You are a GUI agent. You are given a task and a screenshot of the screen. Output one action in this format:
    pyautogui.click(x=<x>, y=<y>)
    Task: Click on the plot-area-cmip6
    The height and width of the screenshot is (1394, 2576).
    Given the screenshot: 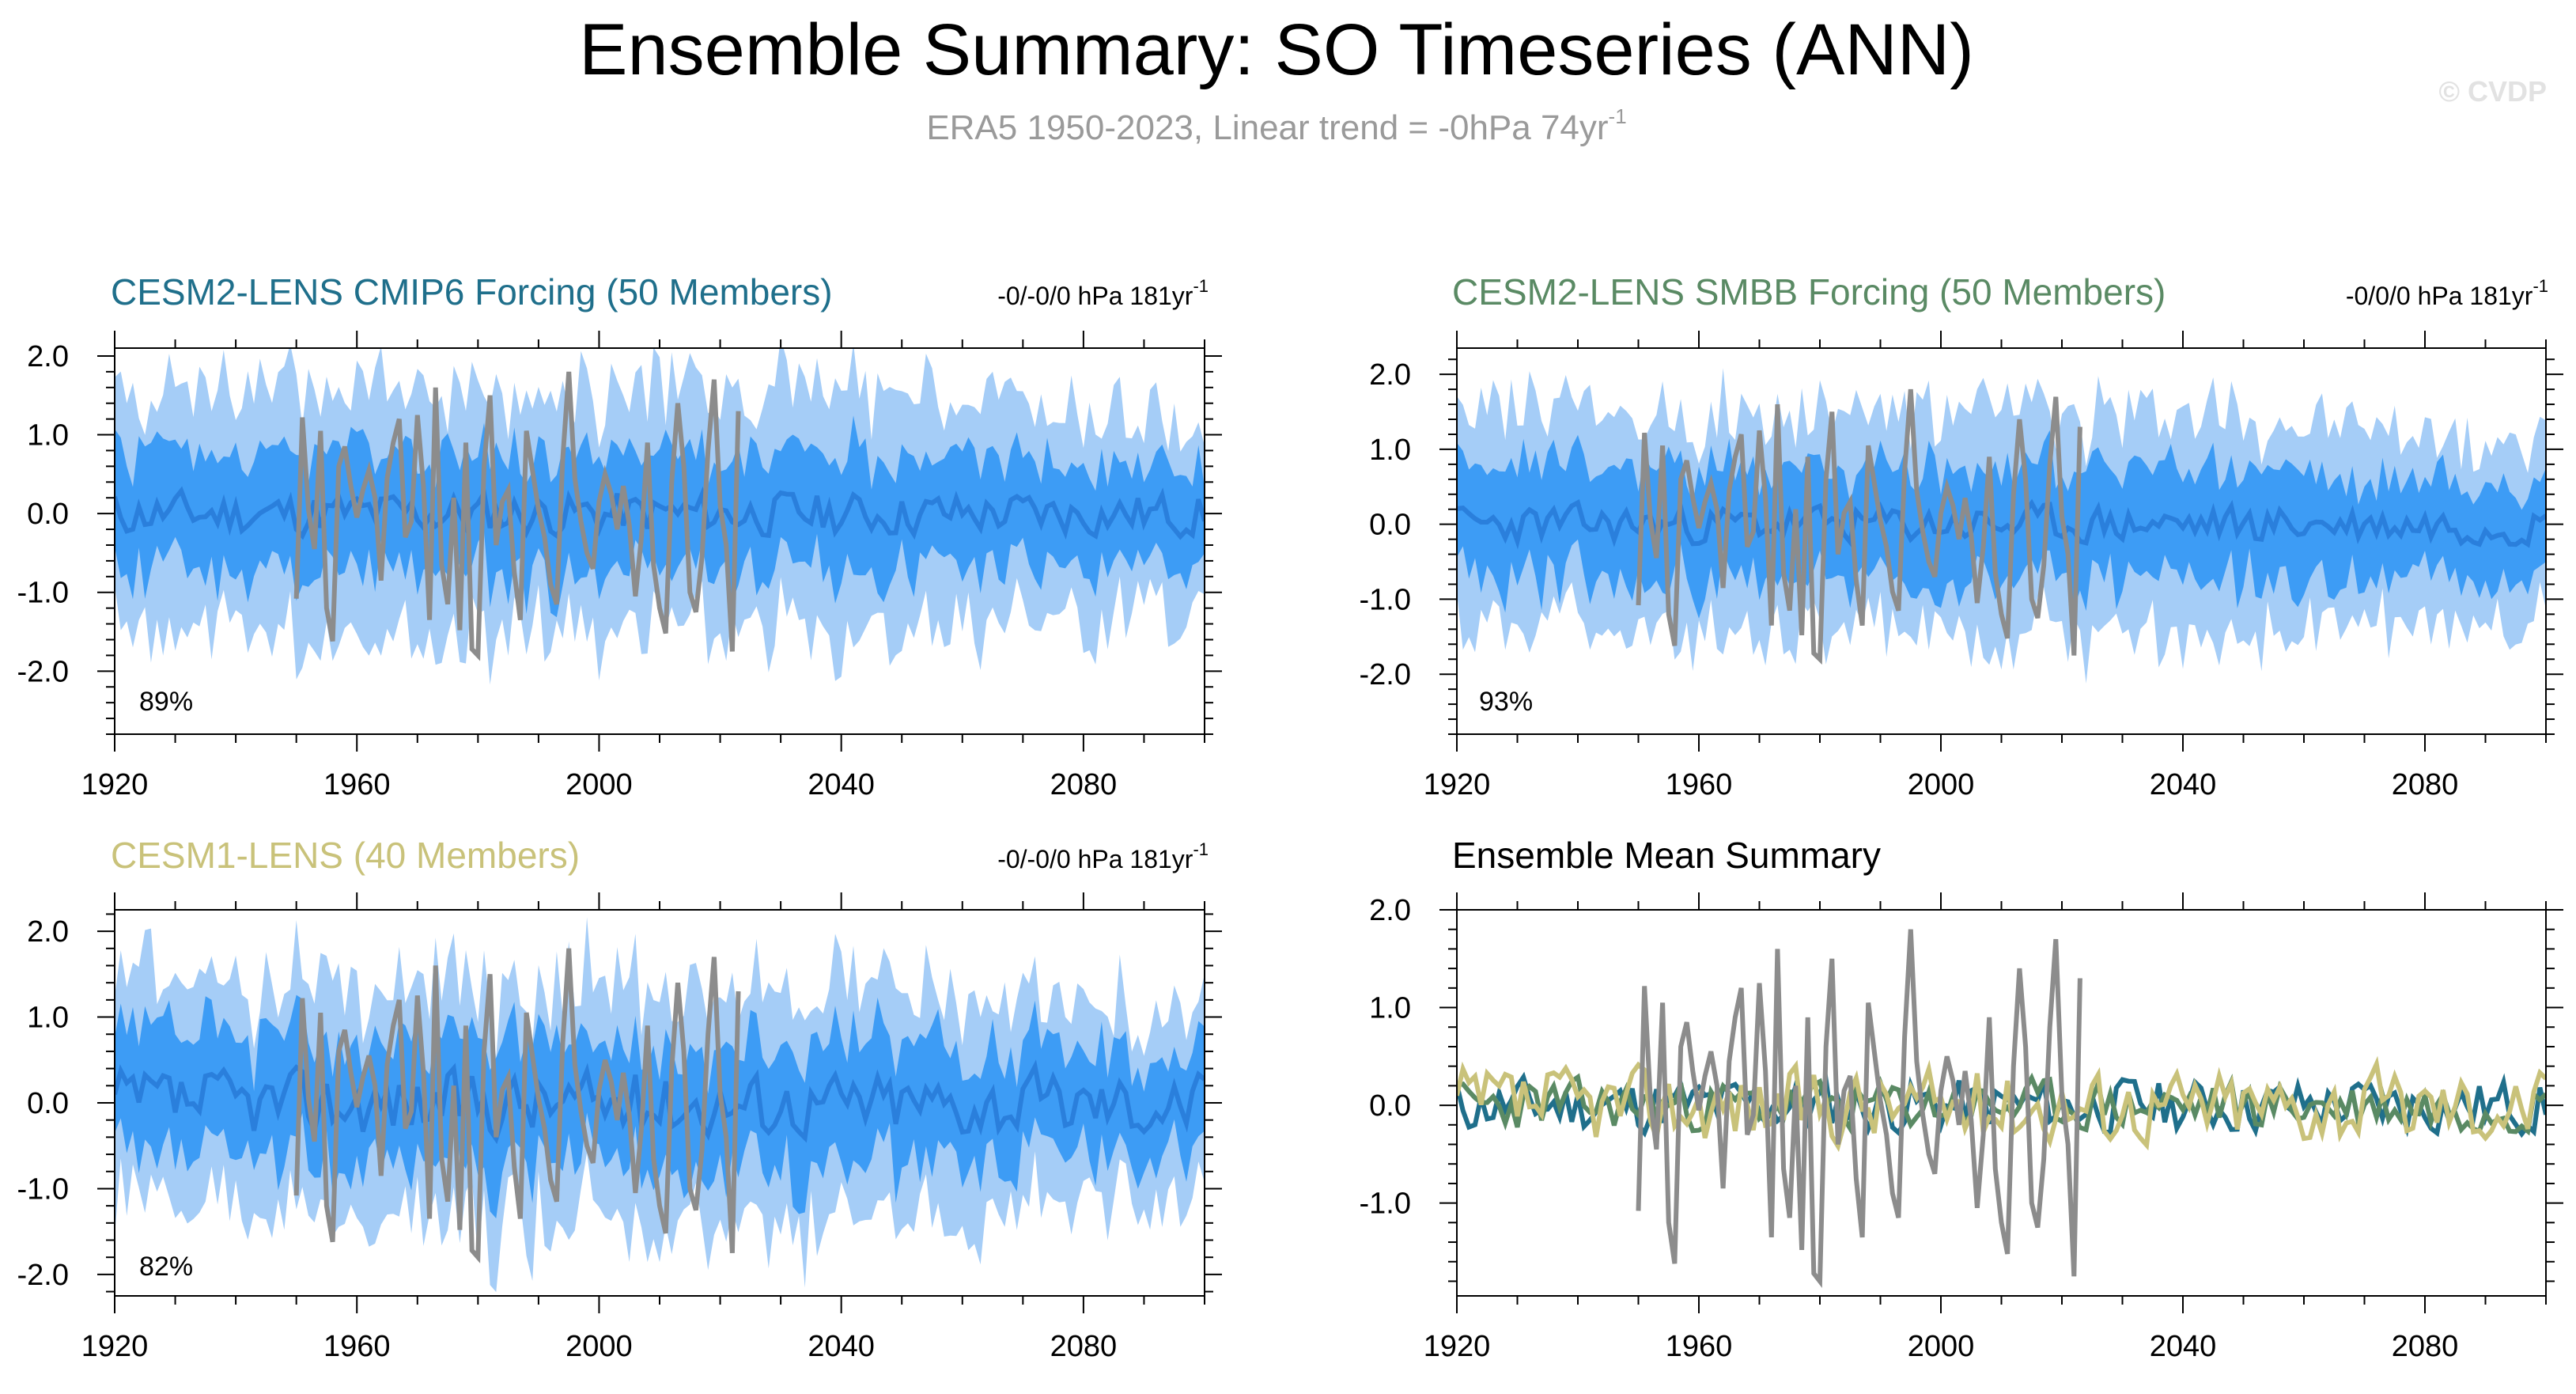 What is the action you would take?
    pyautogui.click(x=660, y=516)
    